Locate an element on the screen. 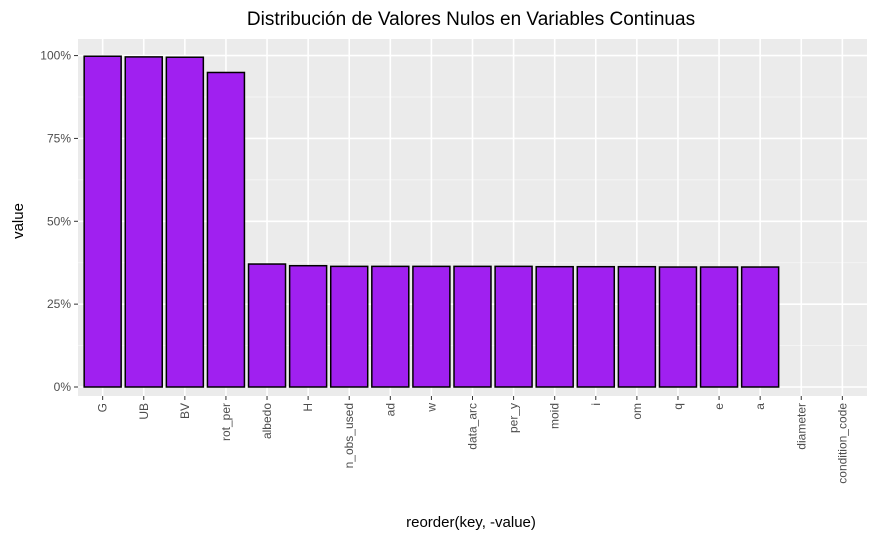  y-tick-label: 0% is located at coordinates (63, 387).